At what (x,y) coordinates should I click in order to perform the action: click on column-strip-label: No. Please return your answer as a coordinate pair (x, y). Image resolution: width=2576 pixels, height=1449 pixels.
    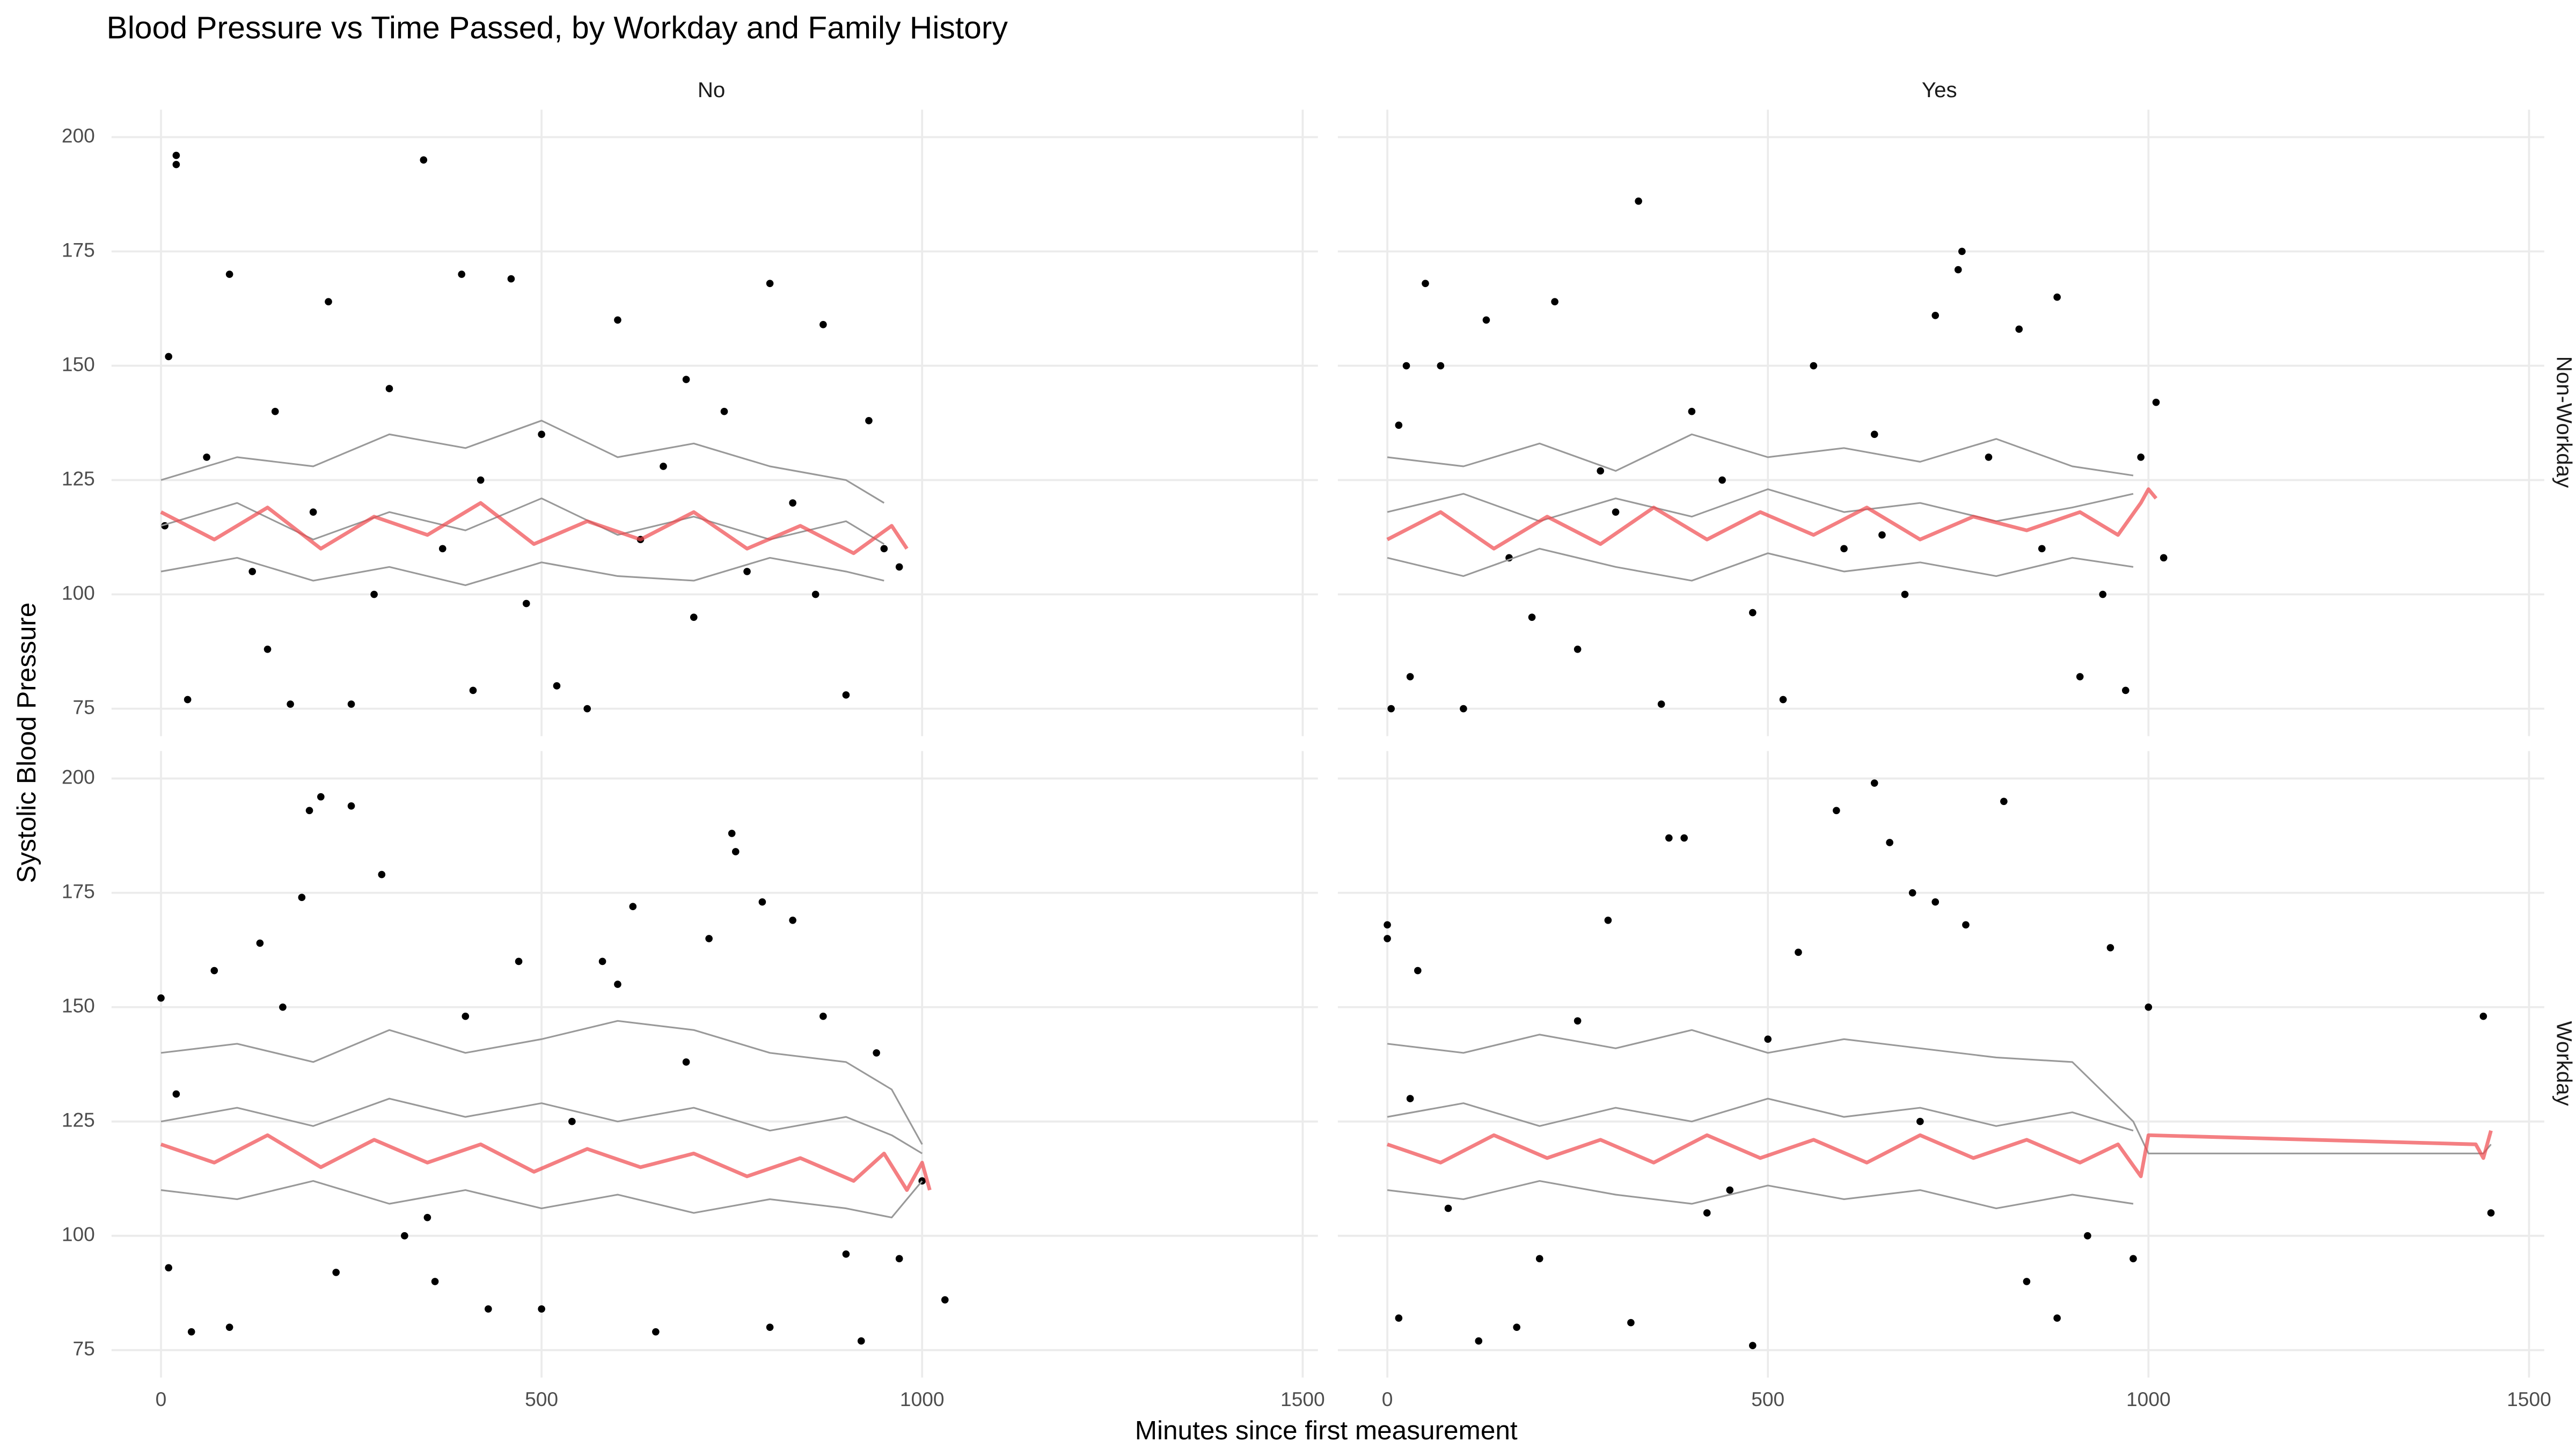
    Looking at the image, I should click on (711, 90).